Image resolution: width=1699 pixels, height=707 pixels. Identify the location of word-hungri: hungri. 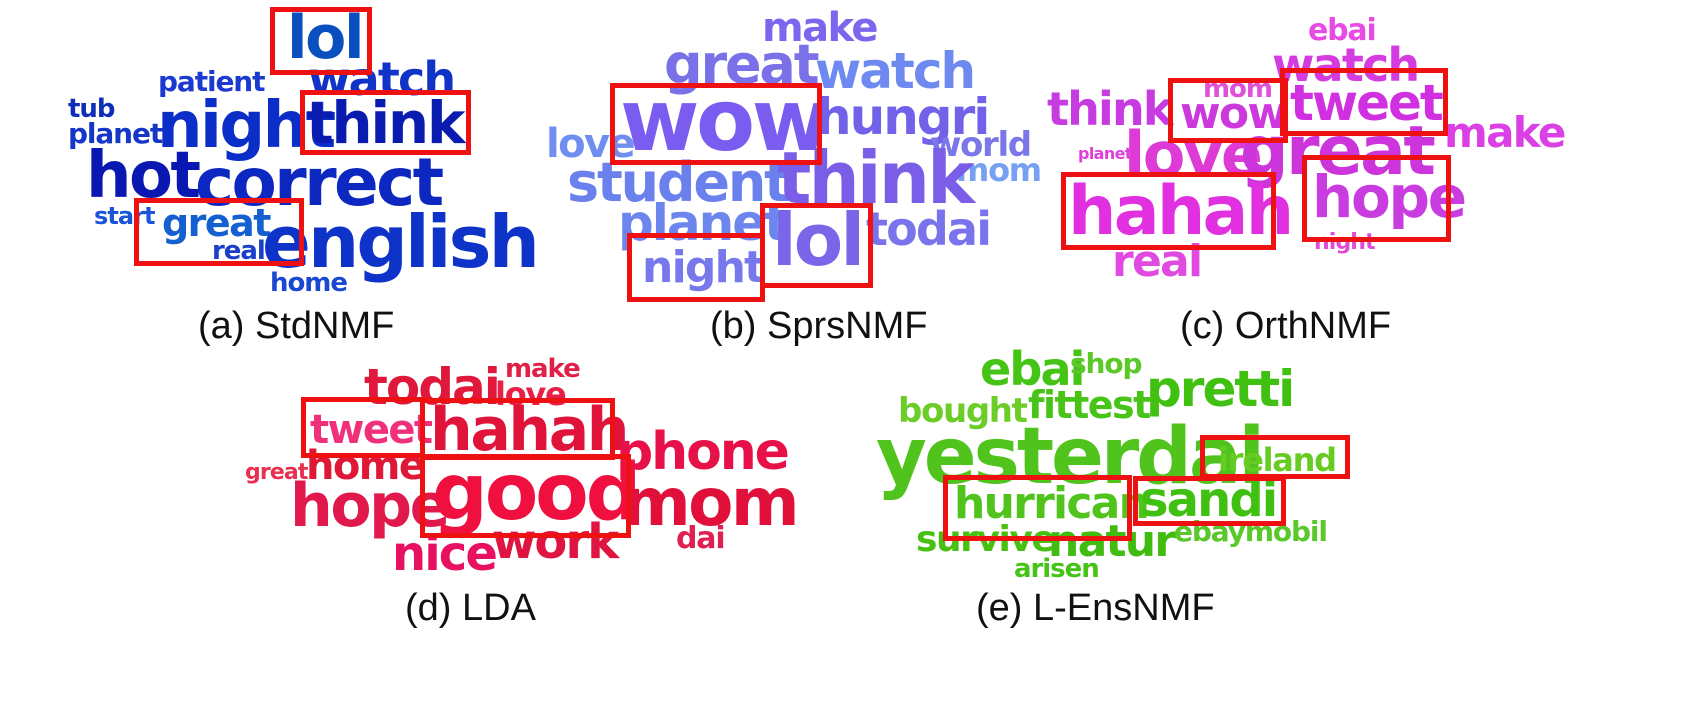
(903, 117).